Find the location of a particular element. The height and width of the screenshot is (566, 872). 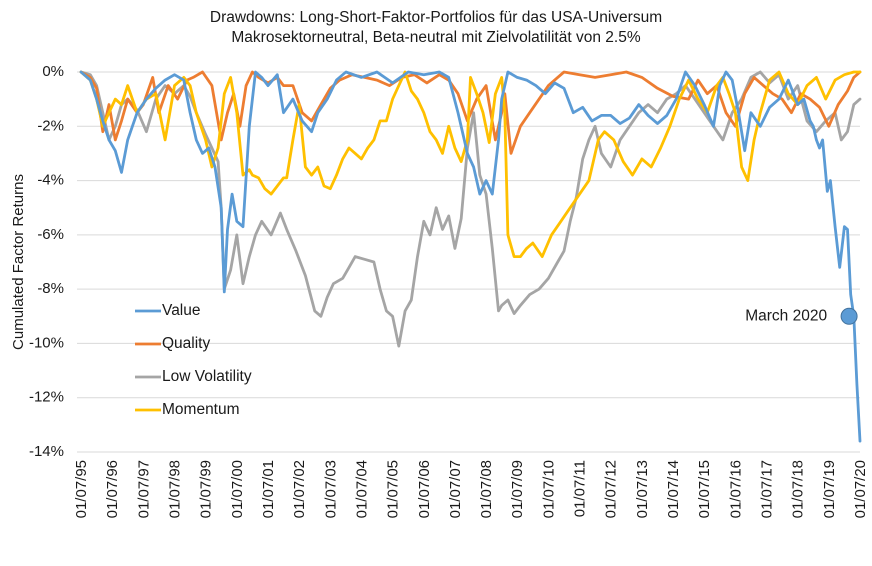

legend-label: Value is located at coordinates (181, 310).